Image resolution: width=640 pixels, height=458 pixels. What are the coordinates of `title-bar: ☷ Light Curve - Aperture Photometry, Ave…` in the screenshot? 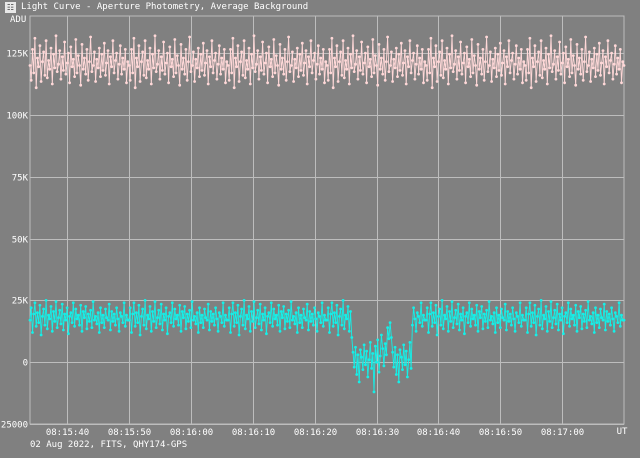 It's located at (320, 8).